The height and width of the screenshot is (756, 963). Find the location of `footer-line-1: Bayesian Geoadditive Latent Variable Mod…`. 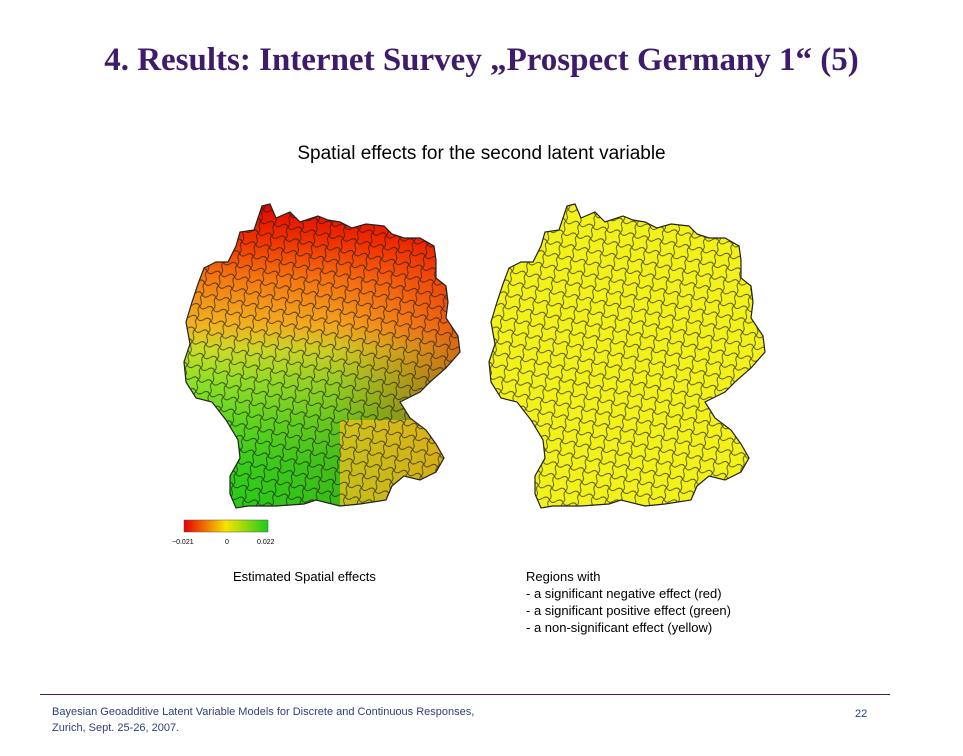

footer-line-1: Bayesian Geoadditive Latent Variable Mod… is located at coordinates (263, 712).